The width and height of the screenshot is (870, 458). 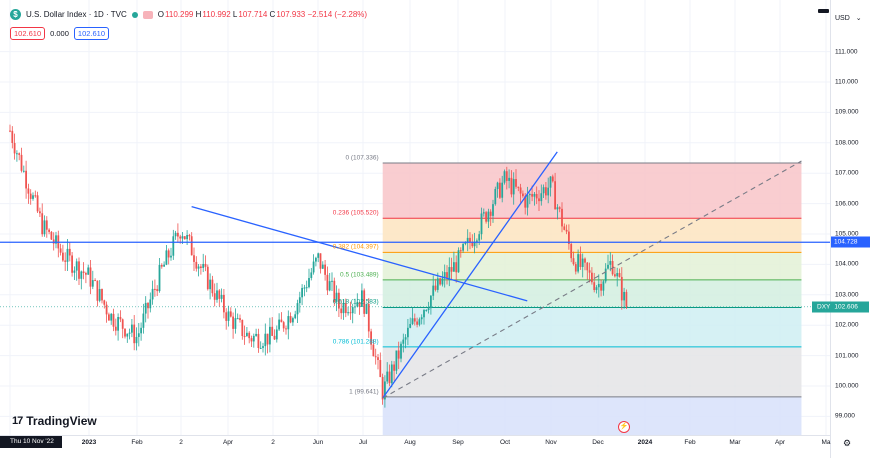 I want to click on time-tick-label: Jun, so click(x=318, y=442).